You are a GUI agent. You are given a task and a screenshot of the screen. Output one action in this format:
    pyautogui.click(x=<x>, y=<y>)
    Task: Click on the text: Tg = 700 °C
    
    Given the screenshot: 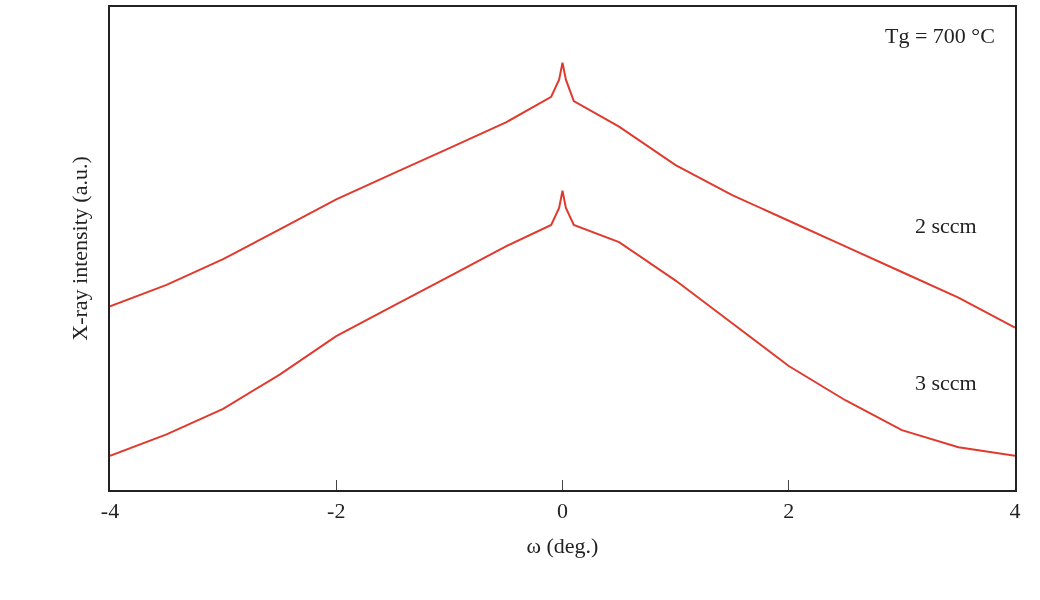 What is the action you would take?
    pyautogui.click(x=940, y=35)
    